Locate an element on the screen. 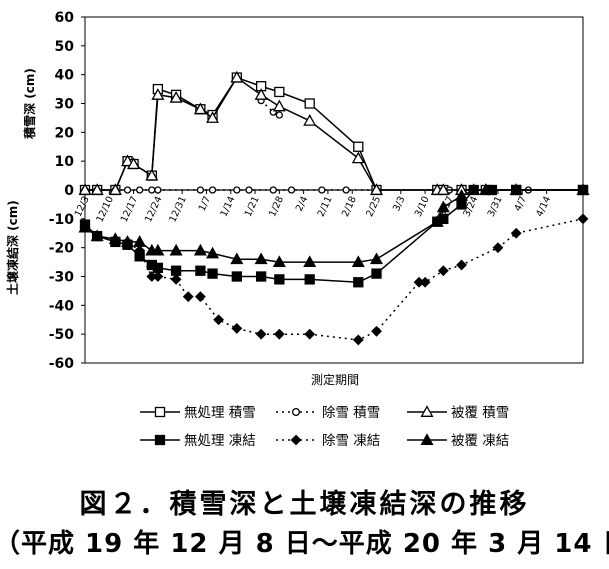 This screenshot has width=609, height=569. figure-caption-period: （平成 19 年 12 月 8 日～平成 20 年 3 月 14 日 is located at coordinates (304, 544).